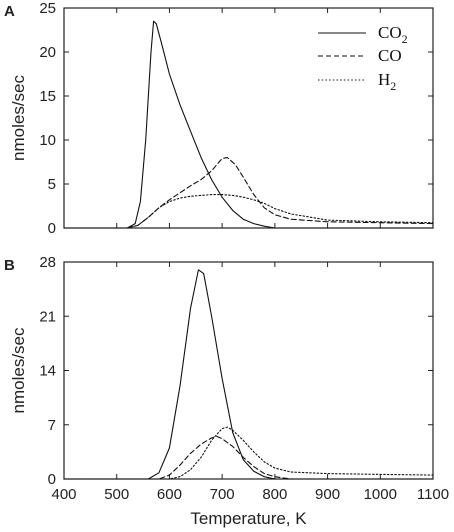 The width and height of the screenshot is (454, 532). What do you see at coordinates (387, 81) in the screenshot?
I see `legend-label: H2` at bounding box center [387, 81].